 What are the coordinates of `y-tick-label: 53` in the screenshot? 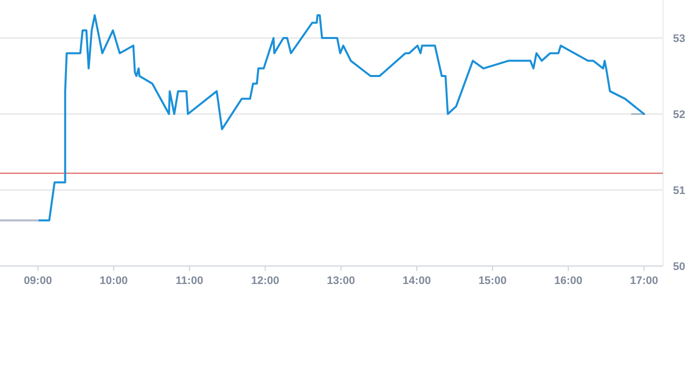 It's located at (679, 39).